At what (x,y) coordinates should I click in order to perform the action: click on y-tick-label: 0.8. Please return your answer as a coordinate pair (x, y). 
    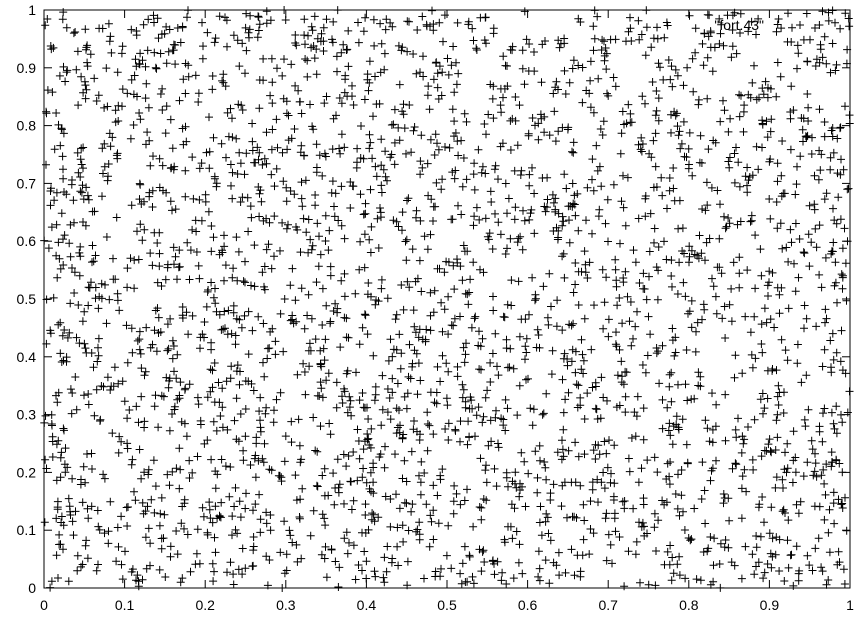
    Looking at the image, I should click on (27, 126).